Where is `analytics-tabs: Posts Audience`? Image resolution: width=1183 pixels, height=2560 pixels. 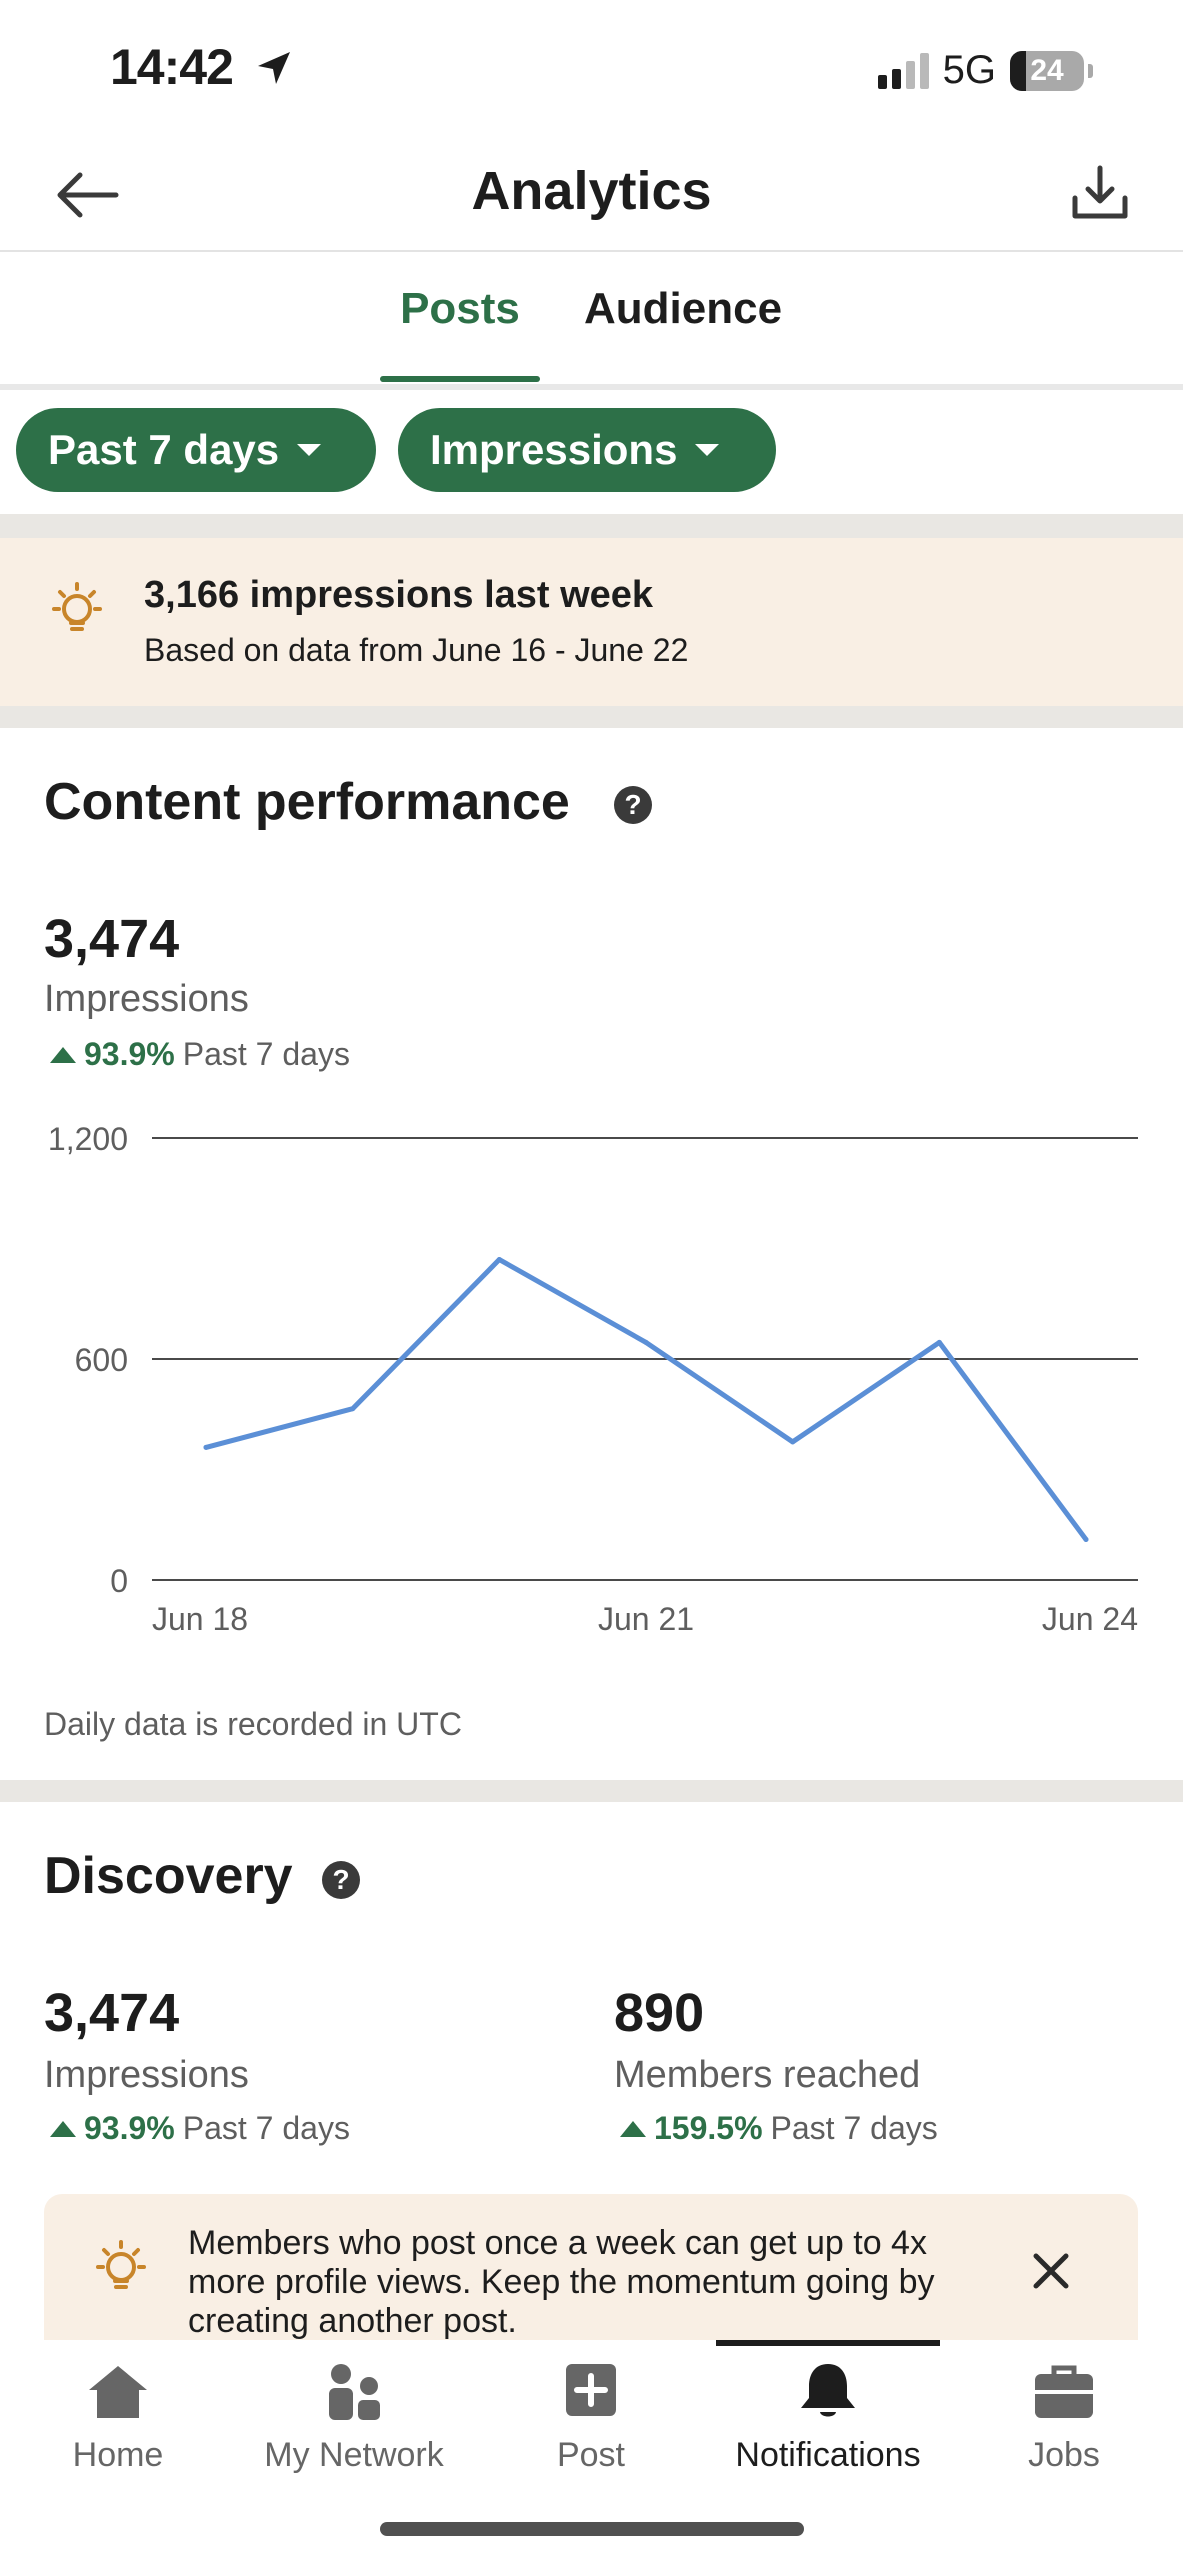
analytics-tabs: Posts Audience is located at coordinates (591, 321).